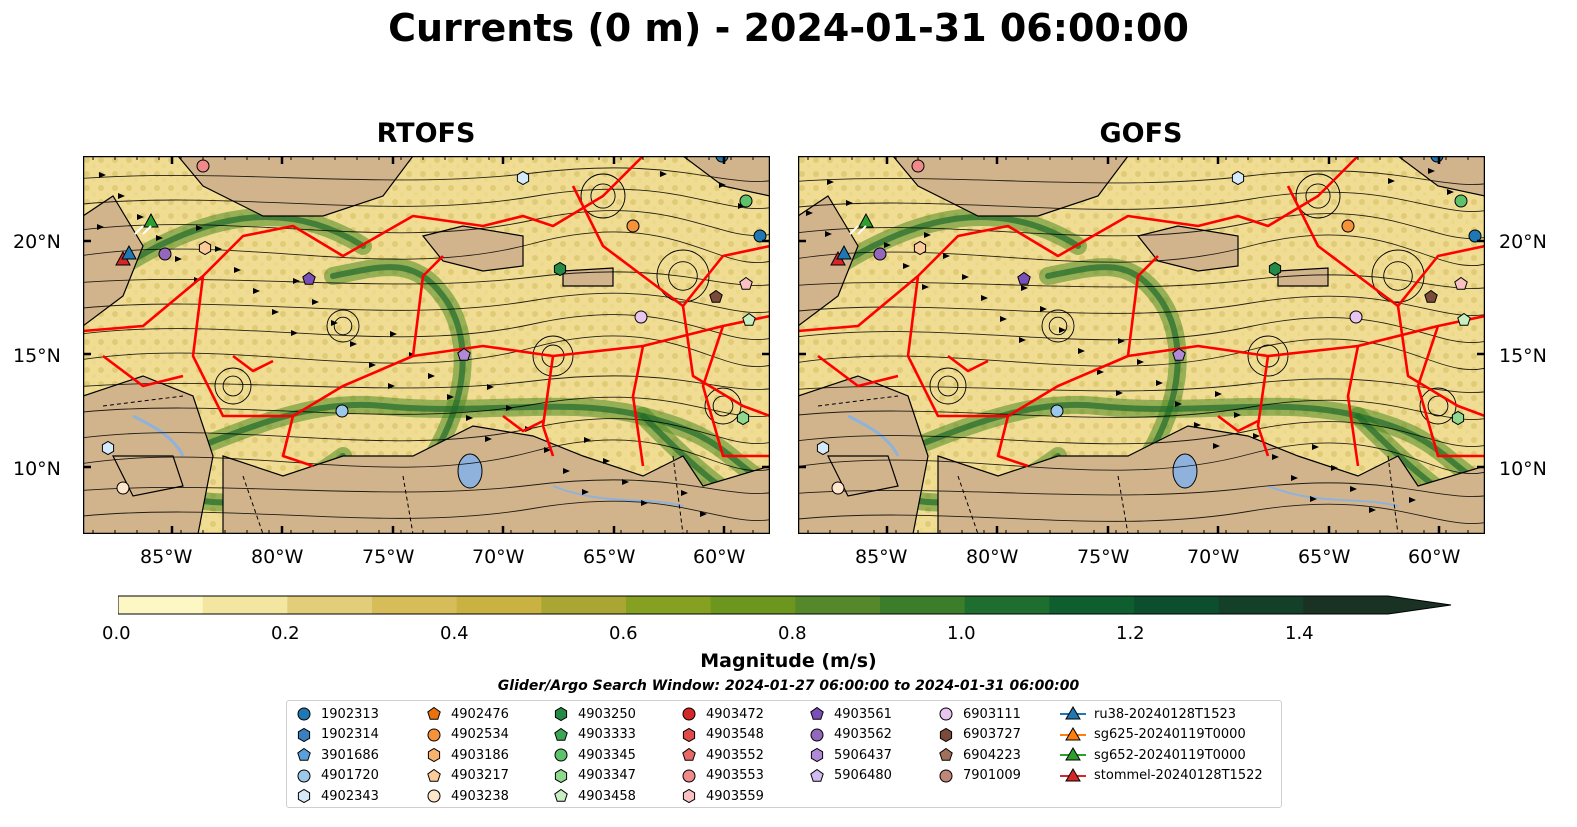 The image size is (1577, 827). I want to click on legend-item: 1902313, so click(337, 714).